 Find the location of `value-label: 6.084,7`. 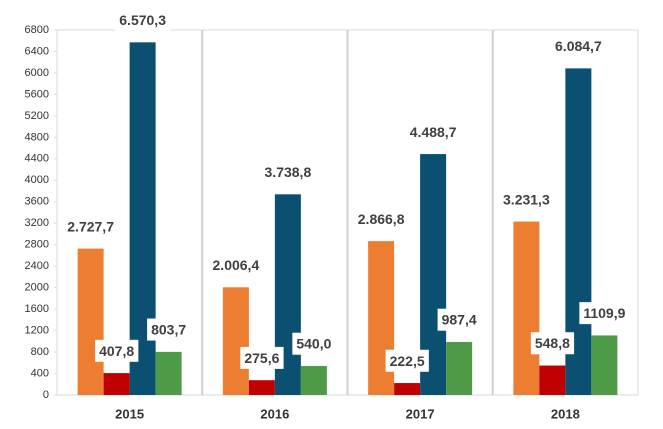

value-label: 6.084,7 is located at coordinates (578, 46).